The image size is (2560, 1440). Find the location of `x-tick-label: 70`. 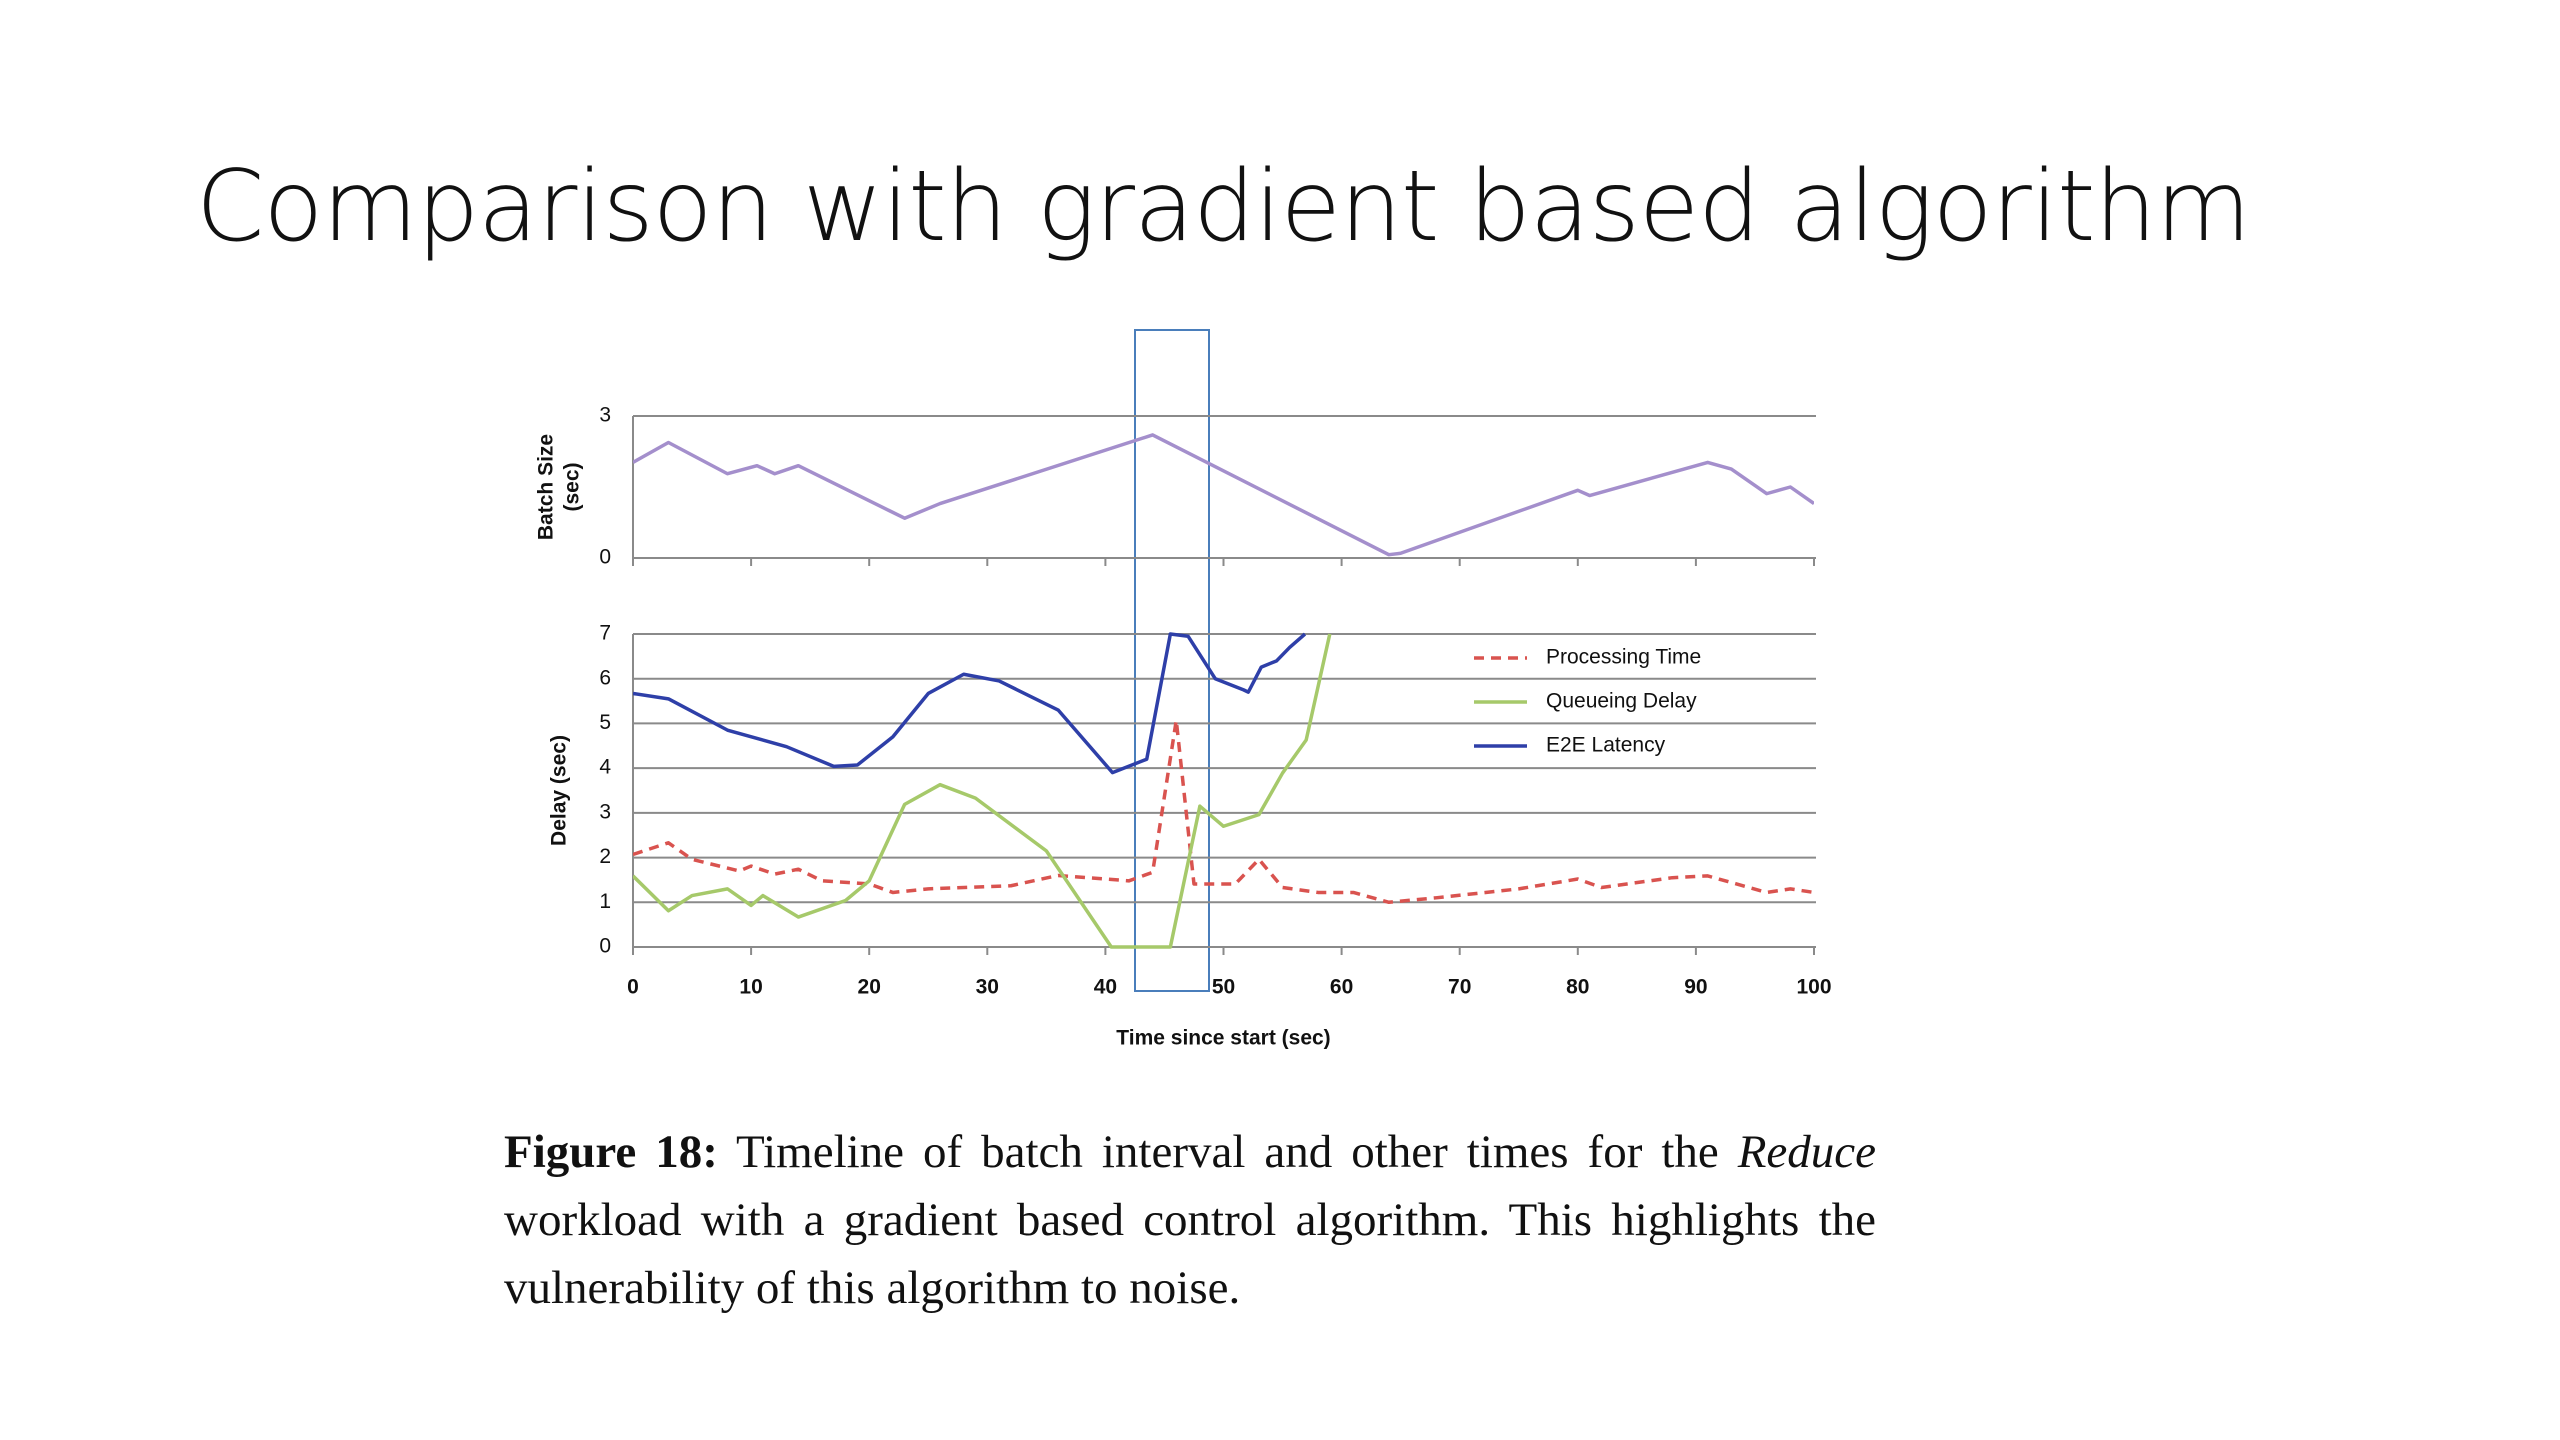

x-tick-label: 70 is located at coordinates (1459, 987).